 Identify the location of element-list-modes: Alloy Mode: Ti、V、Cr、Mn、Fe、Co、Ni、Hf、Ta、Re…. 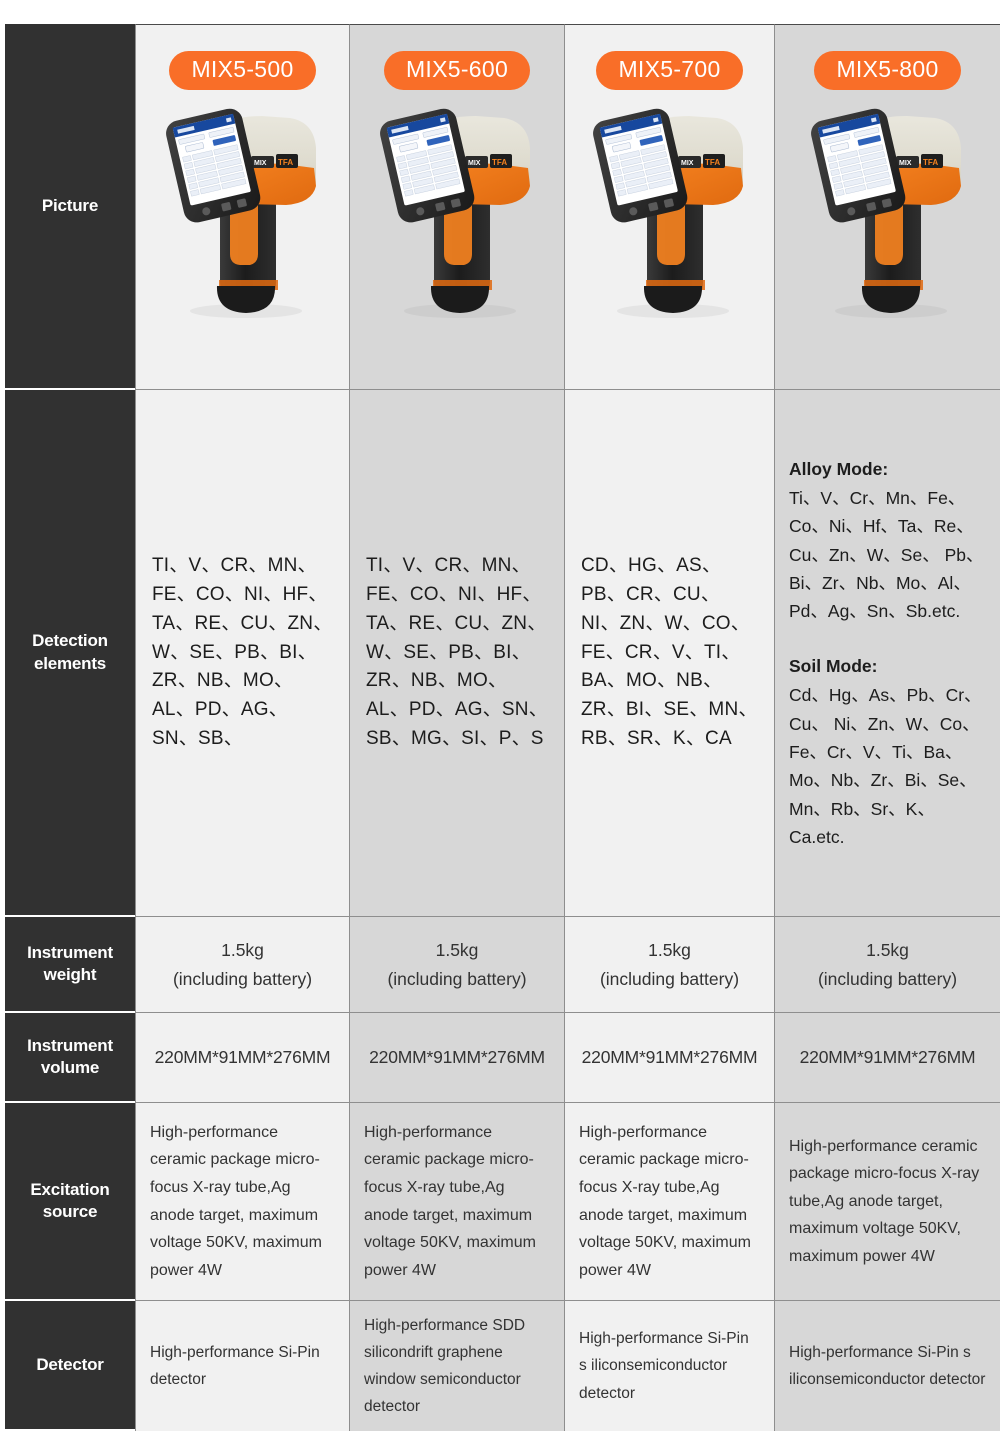
(887, 653).